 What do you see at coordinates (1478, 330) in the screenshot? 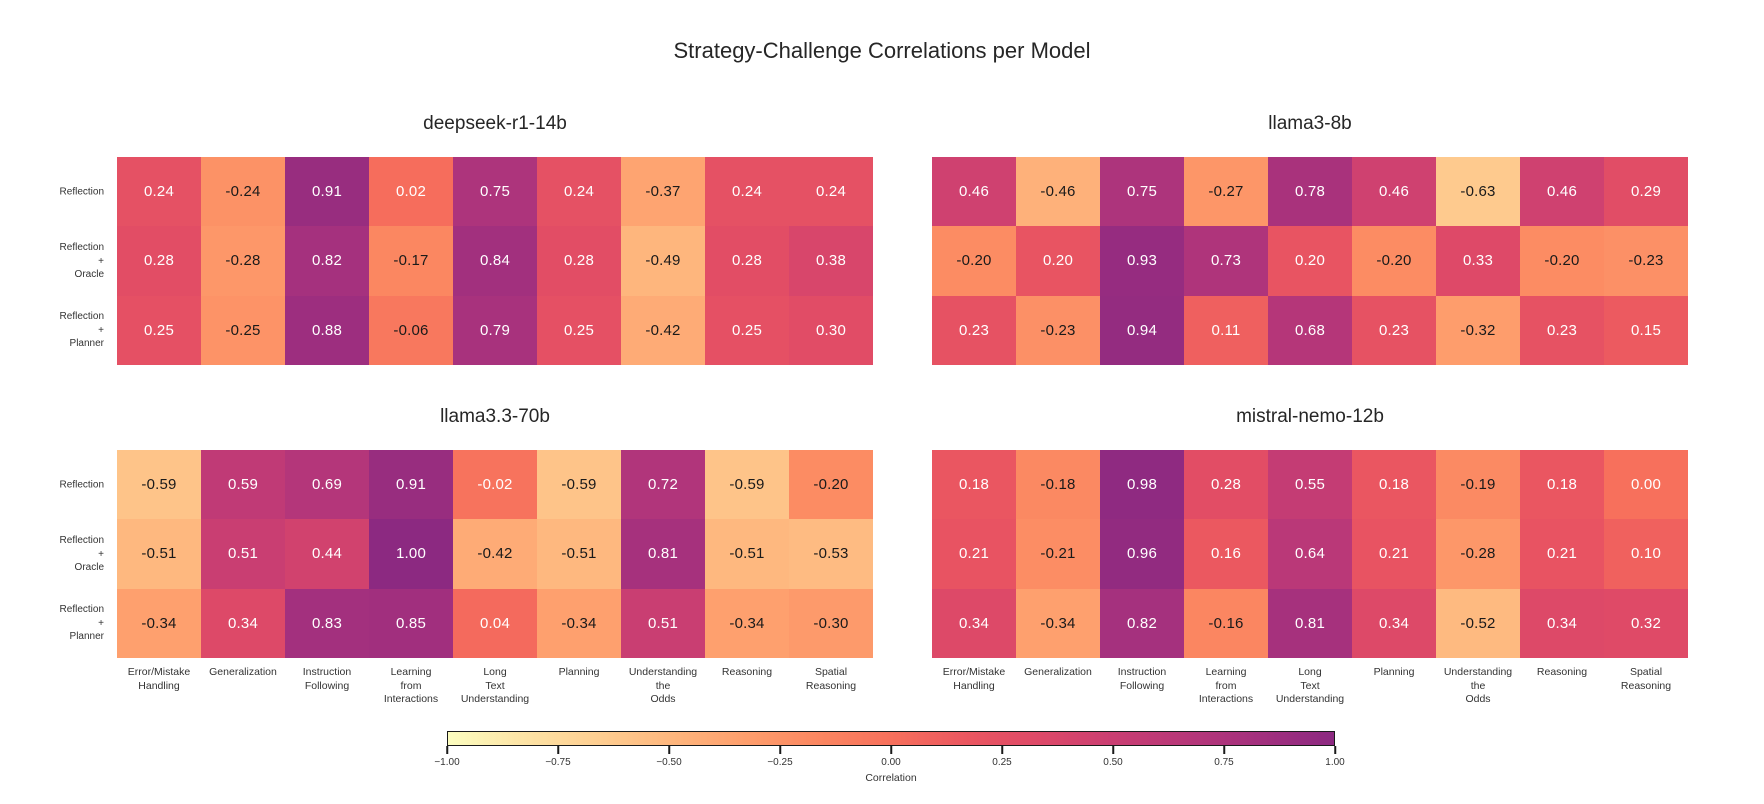
I see `heatmap-cell: -0.32` at bounding box center [1478, 330].